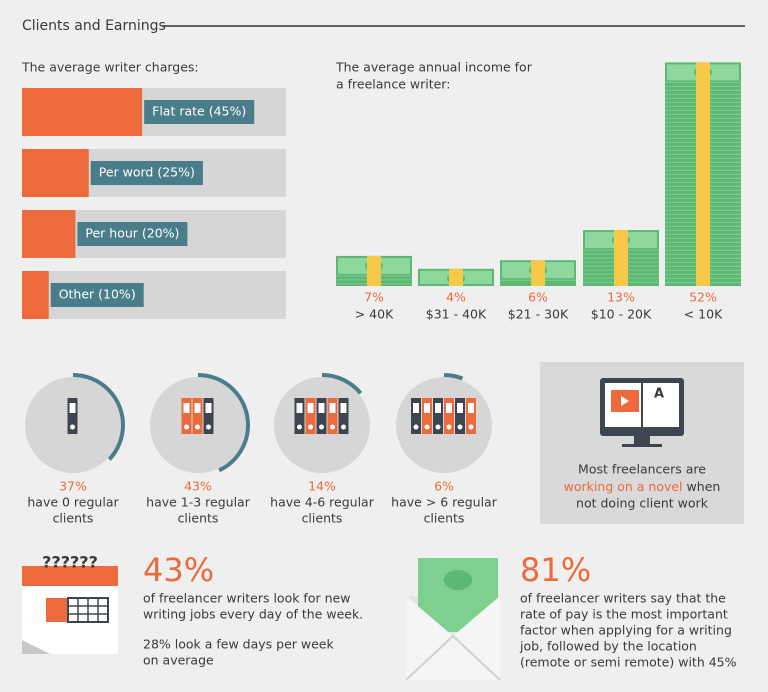  Describe the element at coordinates (704, 486) in the screenshot. I see `novel-text: when` at that location.